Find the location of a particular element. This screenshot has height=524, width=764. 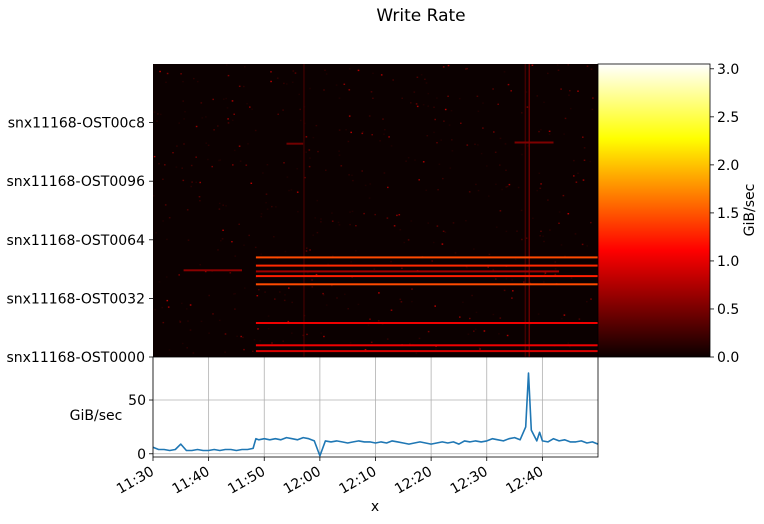

colorbar: 0.0 0.5 1.0 1.5 2.0 2.5 3.0 GiB/sec is located at coordinates (677, 214).